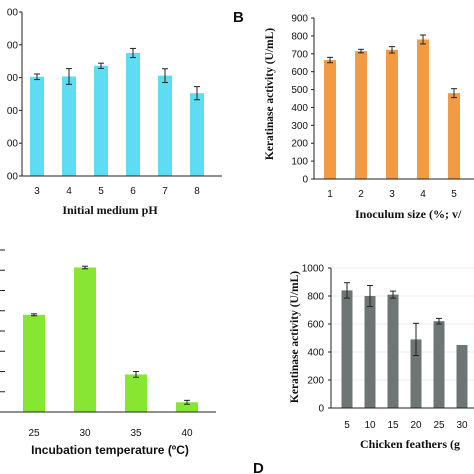  Describe the element at coordinates (370, 425) in the screenshot. I see `panel-d-x-tick-label: 10` at that location.